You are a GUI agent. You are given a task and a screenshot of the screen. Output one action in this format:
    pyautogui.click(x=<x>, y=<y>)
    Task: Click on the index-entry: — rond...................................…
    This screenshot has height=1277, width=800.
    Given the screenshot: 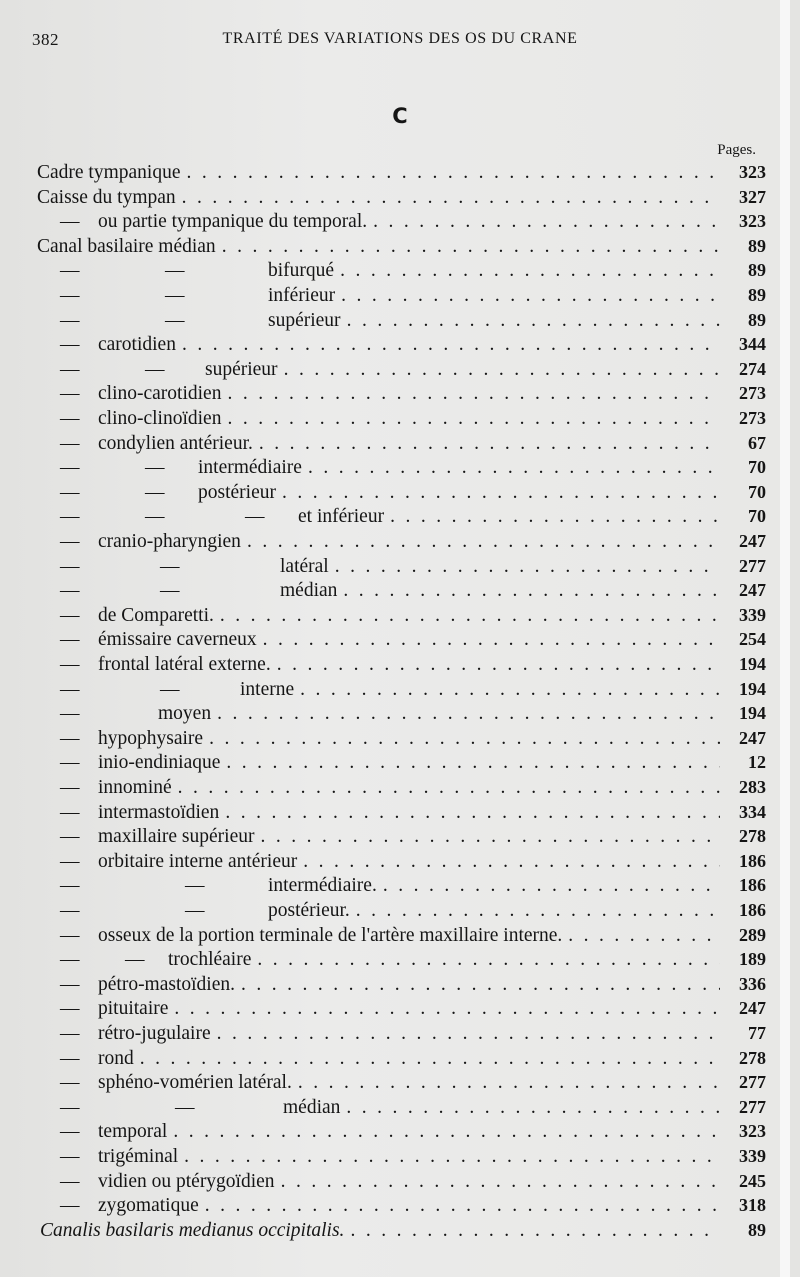 What is the action you would take?
    pyautogui.click(x=400, y=1058)
    